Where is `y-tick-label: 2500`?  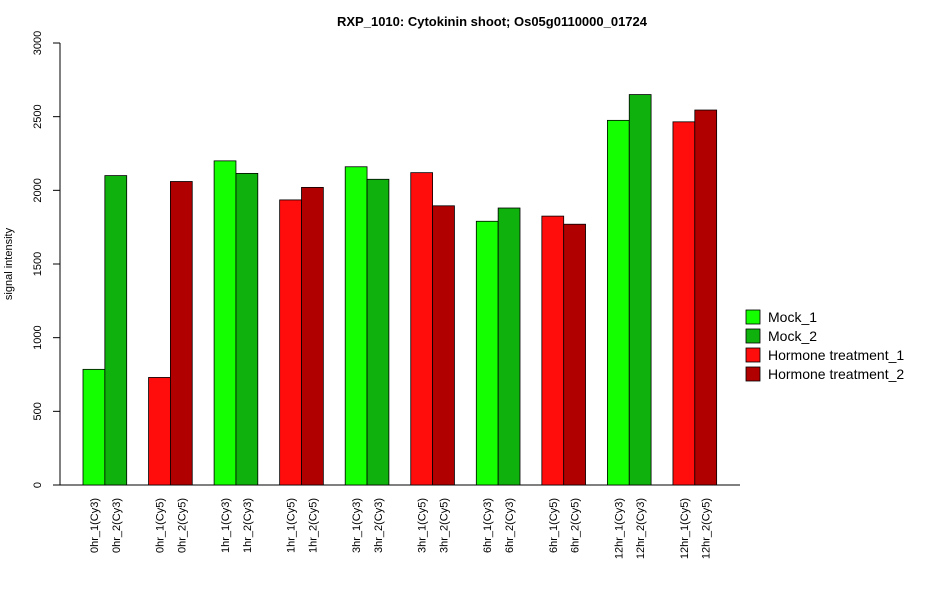 y-tick-label: 2500 is located at coordinates (38, 116).